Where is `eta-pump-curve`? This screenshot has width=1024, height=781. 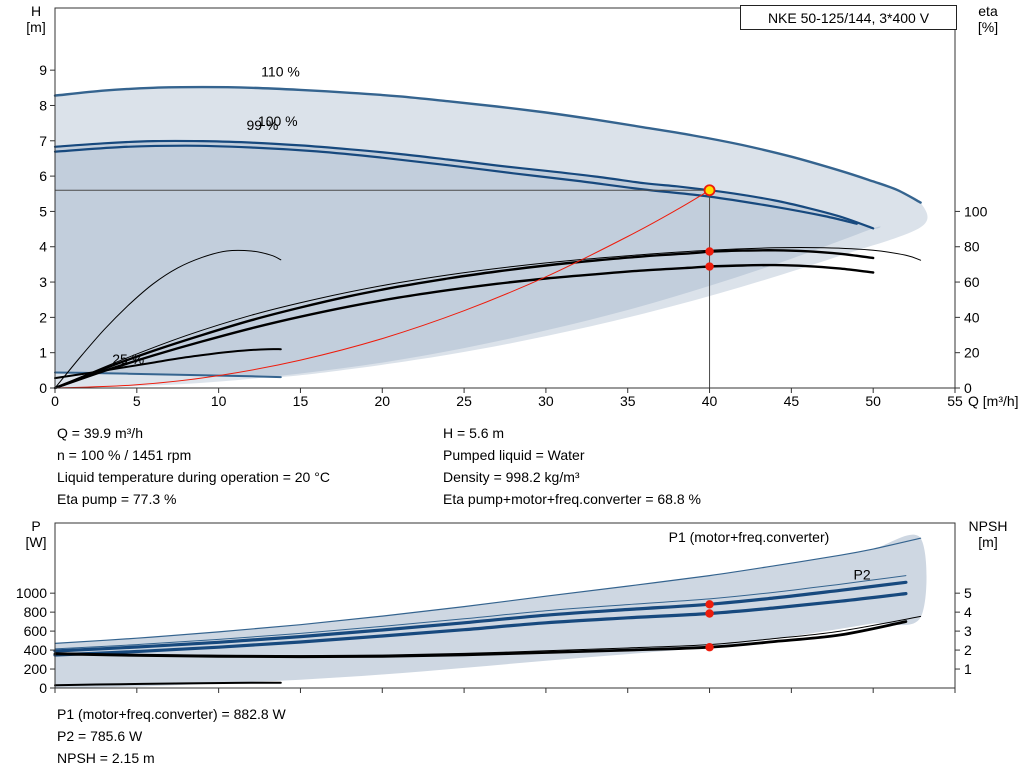
eta-pump-curve is located at coordinates (464, 319).